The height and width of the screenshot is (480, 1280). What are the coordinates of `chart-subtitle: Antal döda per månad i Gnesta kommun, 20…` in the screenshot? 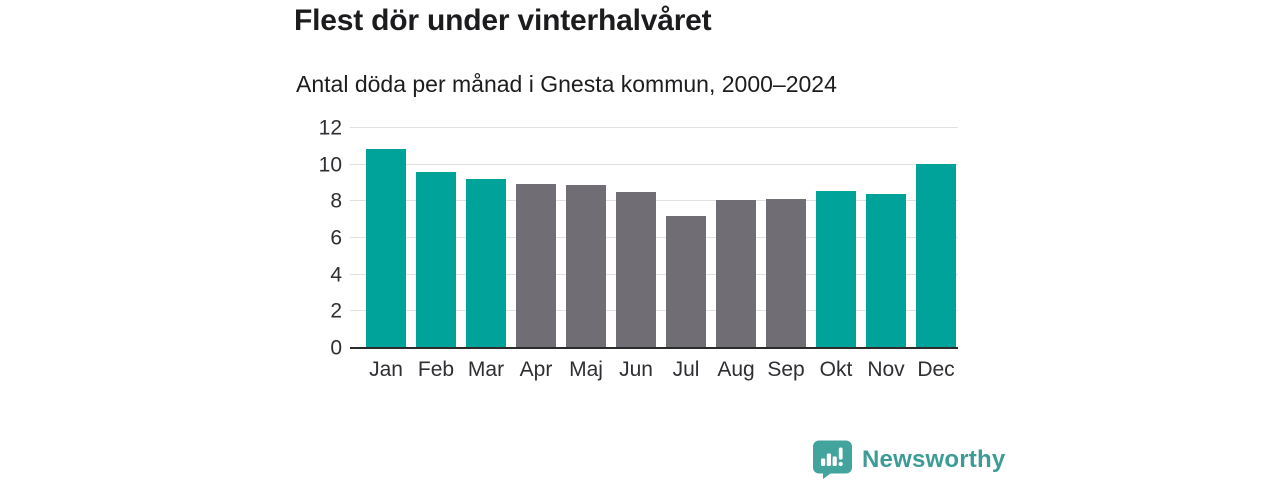 It's located at (566, 84).